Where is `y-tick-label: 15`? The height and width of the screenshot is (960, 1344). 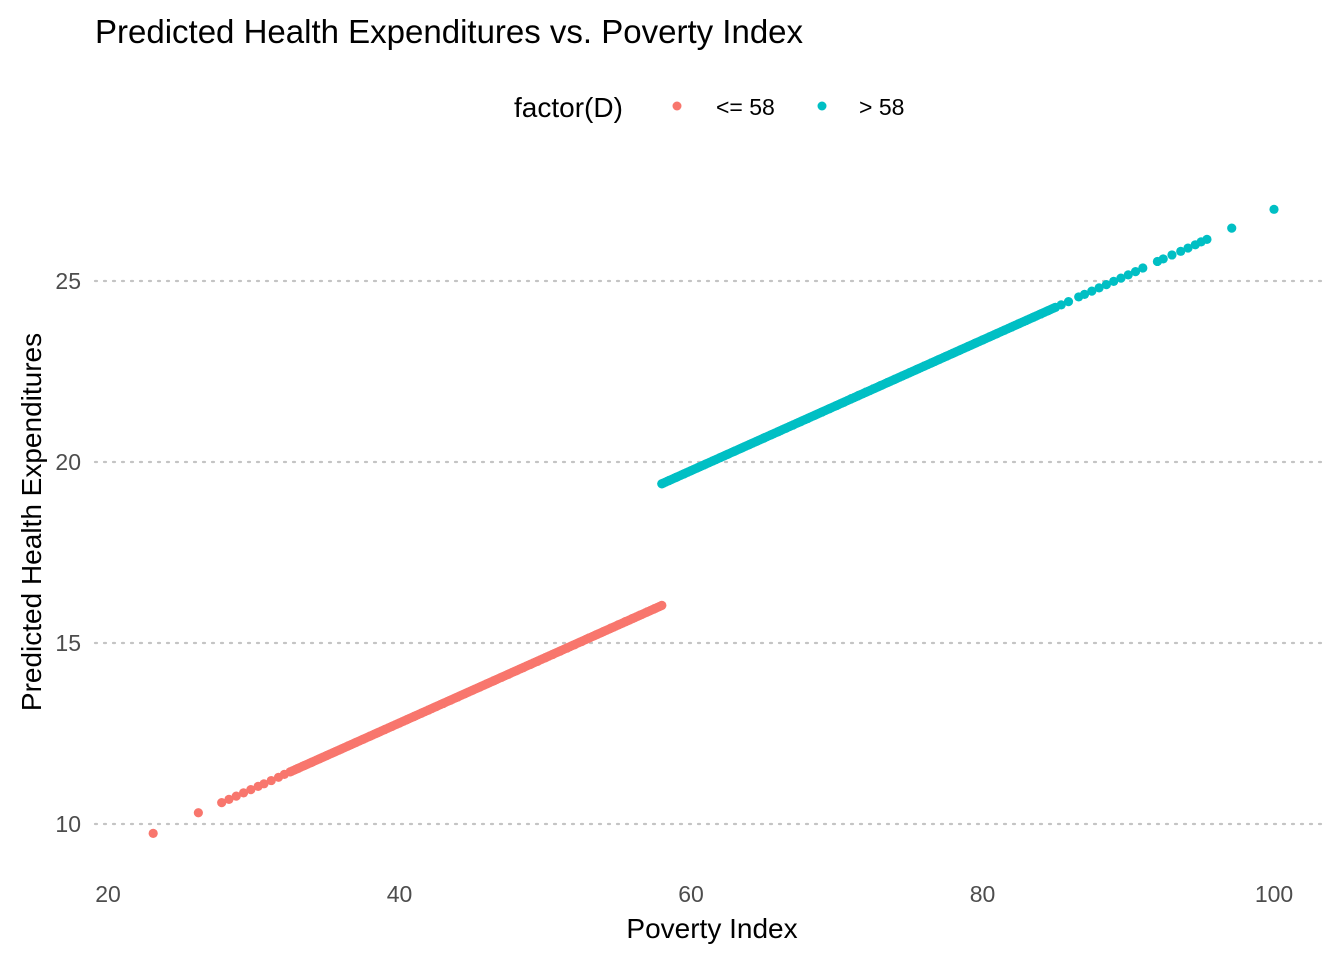
y-tick-label: 15 is located at coordinates (68, 643).